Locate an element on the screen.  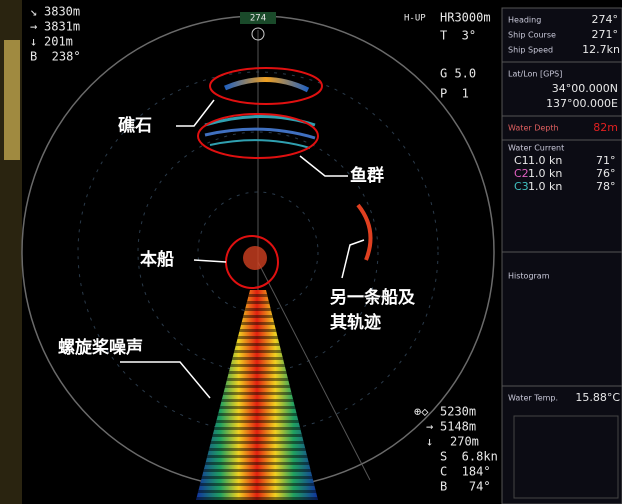
label: Water Current is located at coordinates (536, 148).